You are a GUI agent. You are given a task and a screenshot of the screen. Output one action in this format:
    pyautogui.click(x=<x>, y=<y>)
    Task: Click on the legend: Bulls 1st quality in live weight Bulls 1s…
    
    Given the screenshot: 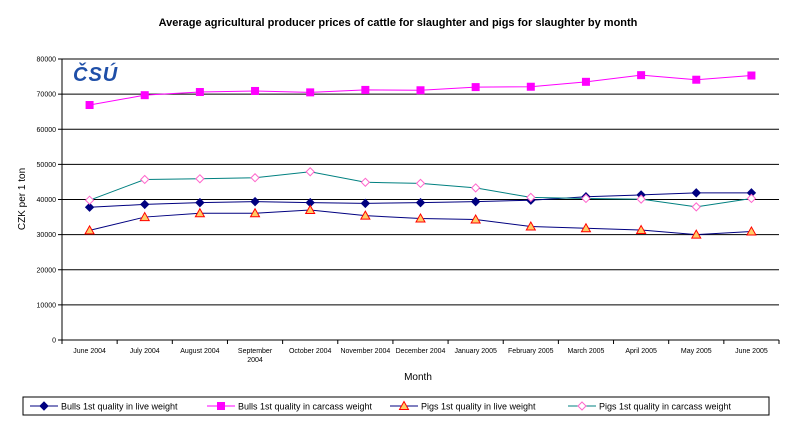 What is the action you would take?
    pyautogui.click(x=396, y=406)
    